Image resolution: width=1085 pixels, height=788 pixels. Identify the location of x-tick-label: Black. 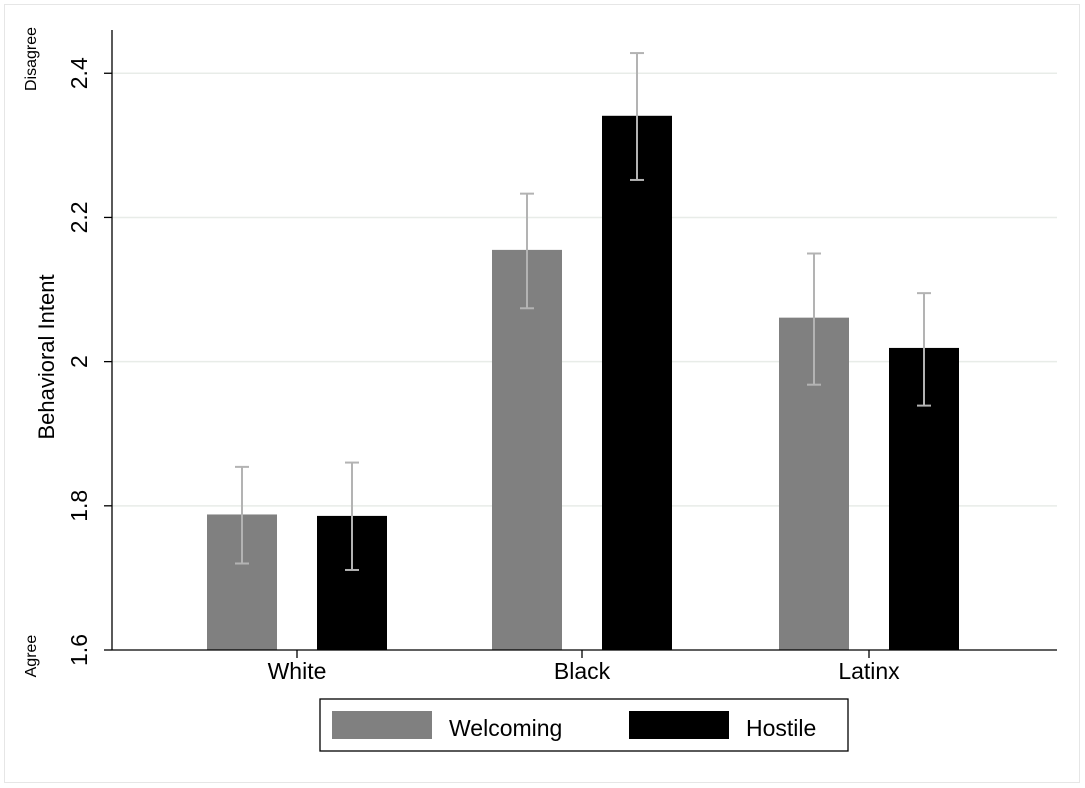
(582, 671).